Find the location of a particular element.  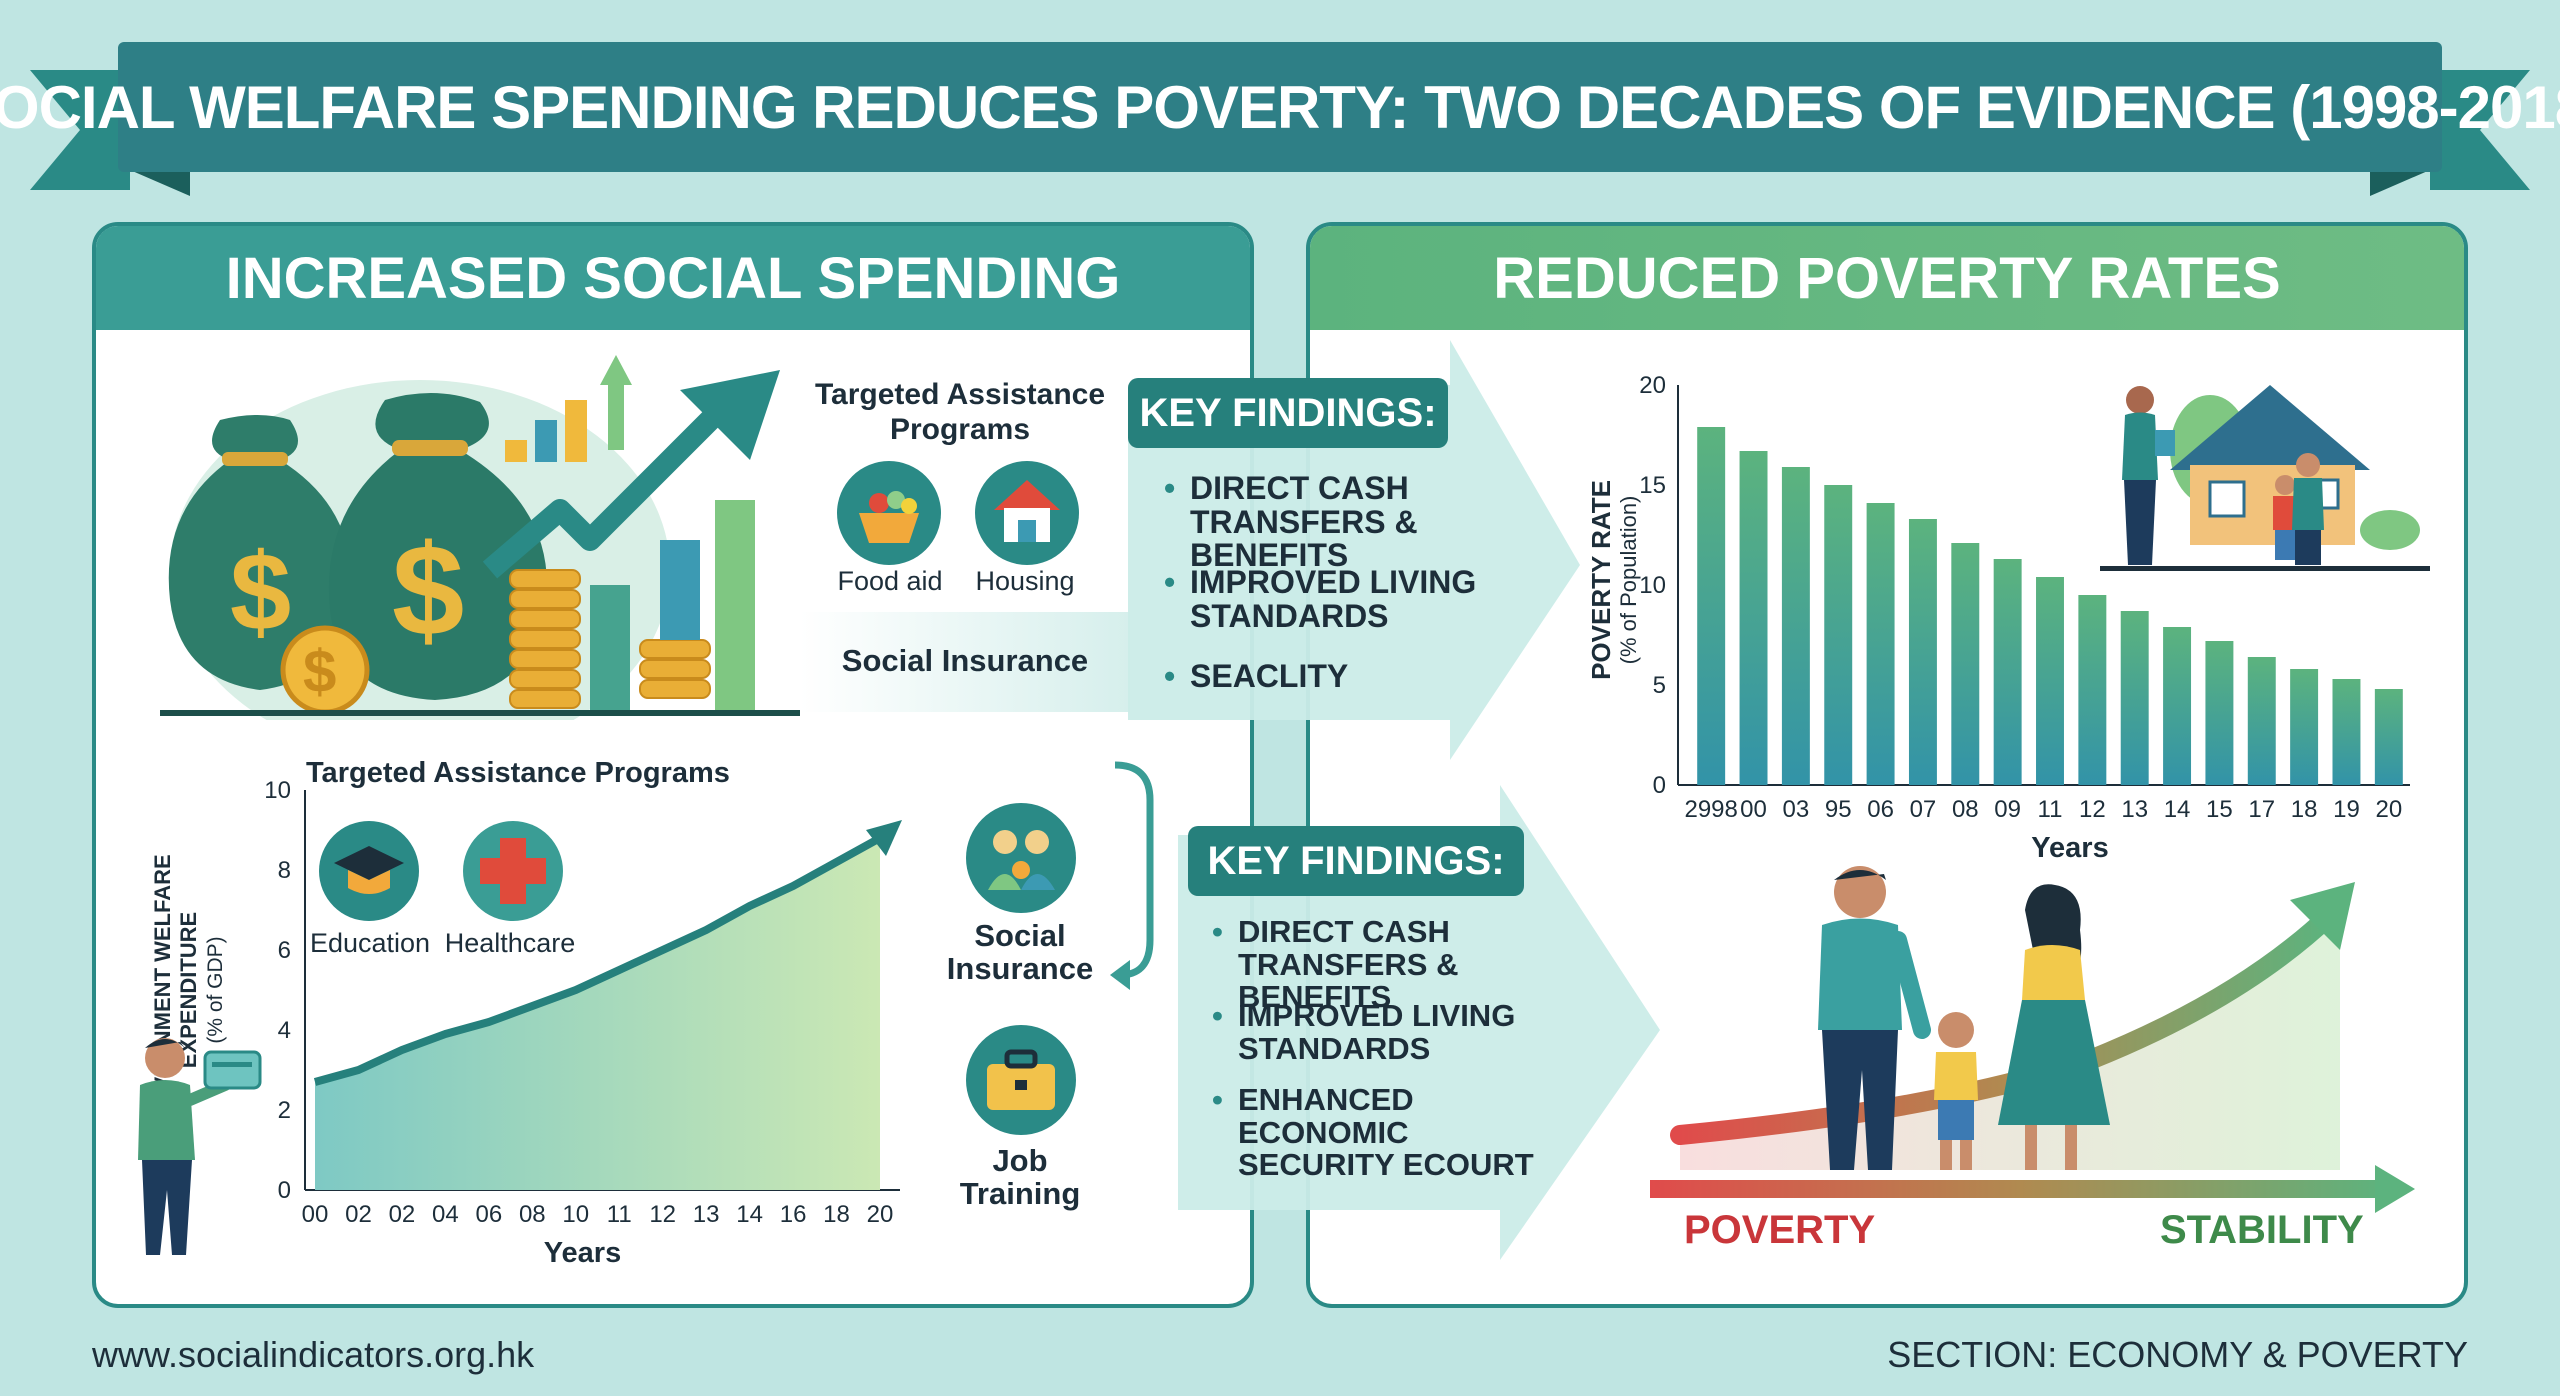

chart2-xtick: 20 is located at coordinates (2388, 809).